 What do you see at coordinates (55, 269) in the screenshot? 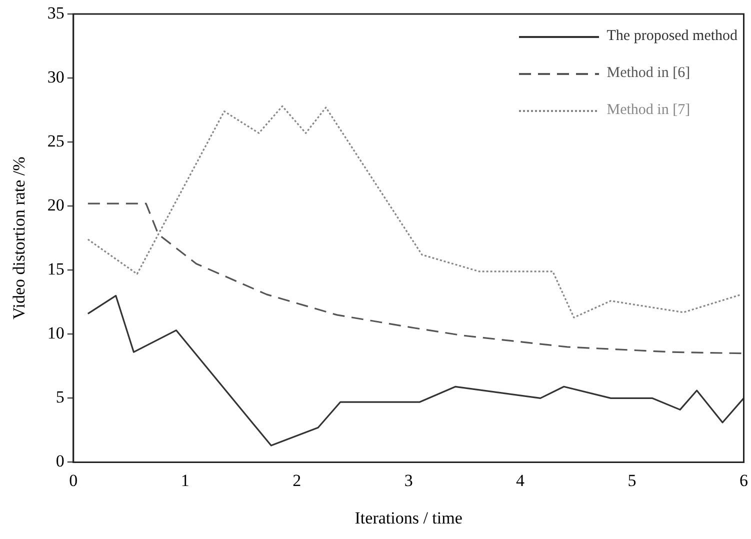
I see `y-tick-label: 15` at bounding box center [55, 269].